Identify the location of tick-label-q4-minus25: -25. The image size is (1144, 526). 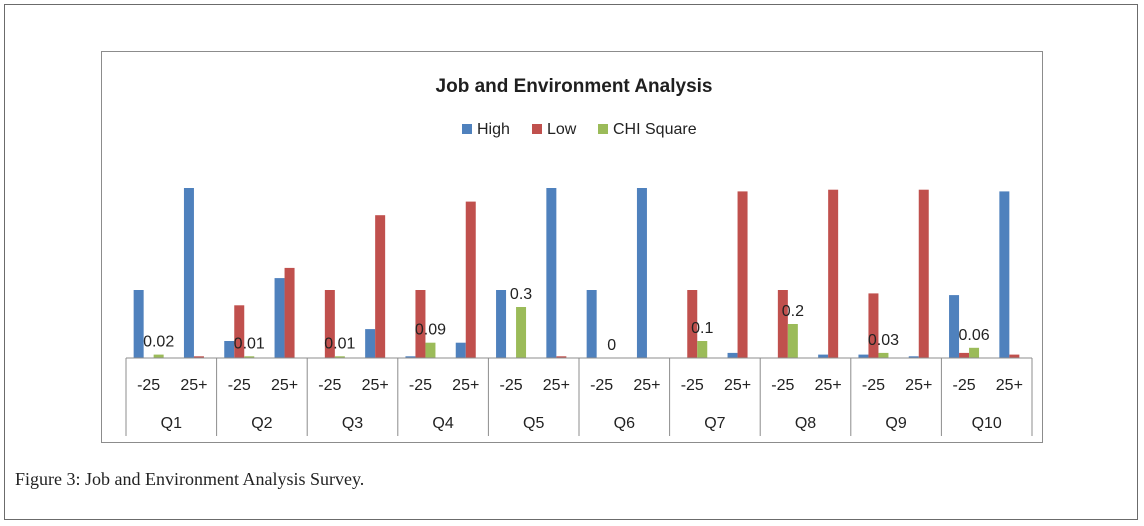
(420, 385).